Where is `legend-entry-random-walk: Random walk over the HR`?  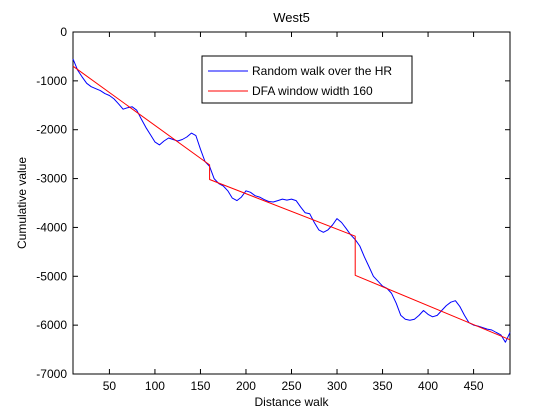
legend-entry-random-walk: Random walk over the HR is located at coordinates (322, 71).